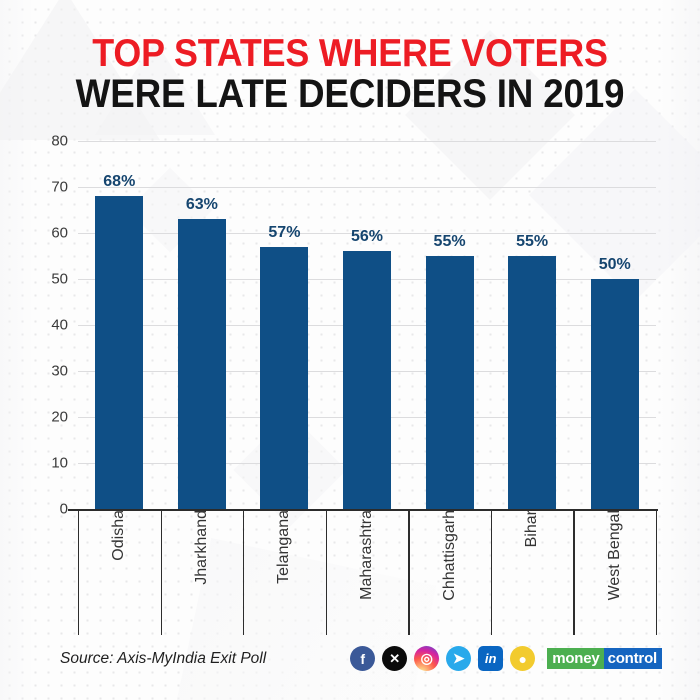 This screenshot has width=700, height=700. What do you see at coordinates (59, 417) in the screenshot?
I see `y-axis-tick-label: 20` at bounding box center [59, 417].